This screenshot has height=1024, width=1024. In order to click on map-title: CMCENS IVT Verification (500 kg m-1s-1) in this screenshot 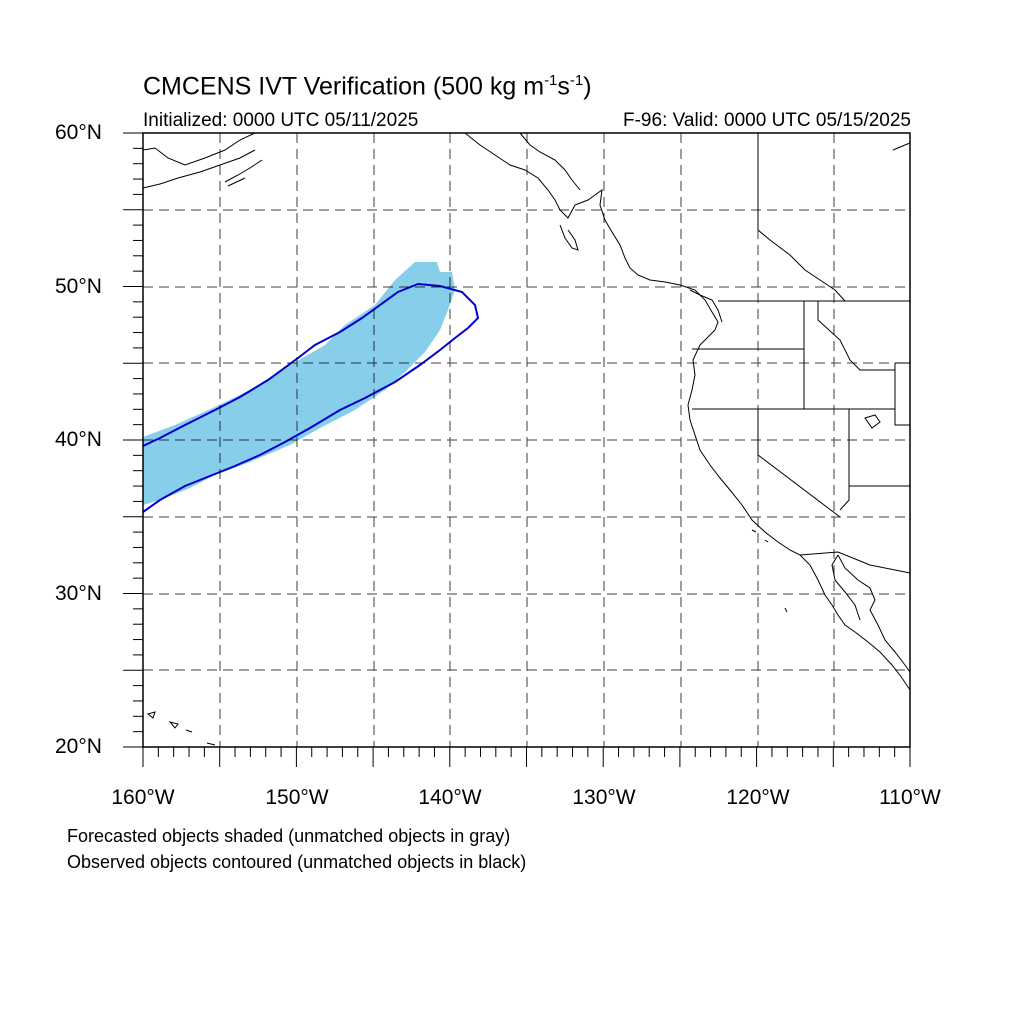, I will do `click(367, 86)`.